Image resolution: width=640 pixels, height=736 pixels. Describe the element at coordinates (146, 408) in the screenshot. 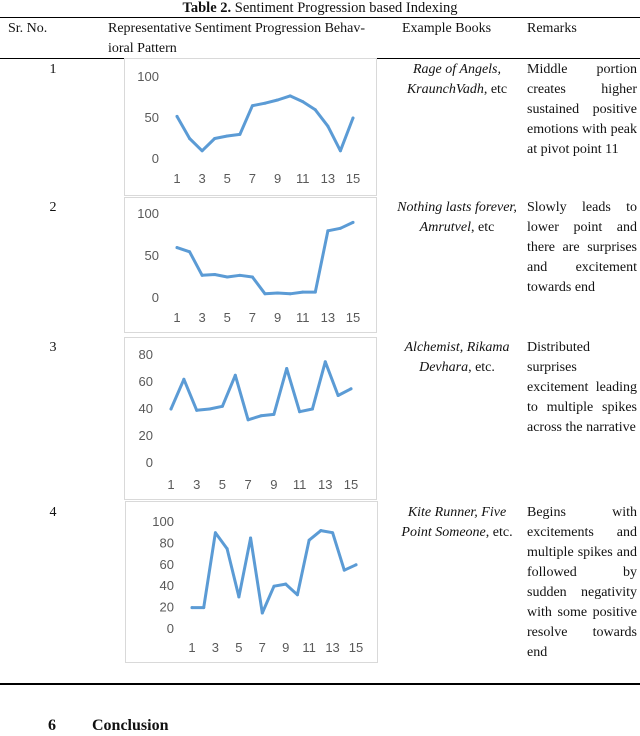

I see `y-tick-label: 40` at that location.